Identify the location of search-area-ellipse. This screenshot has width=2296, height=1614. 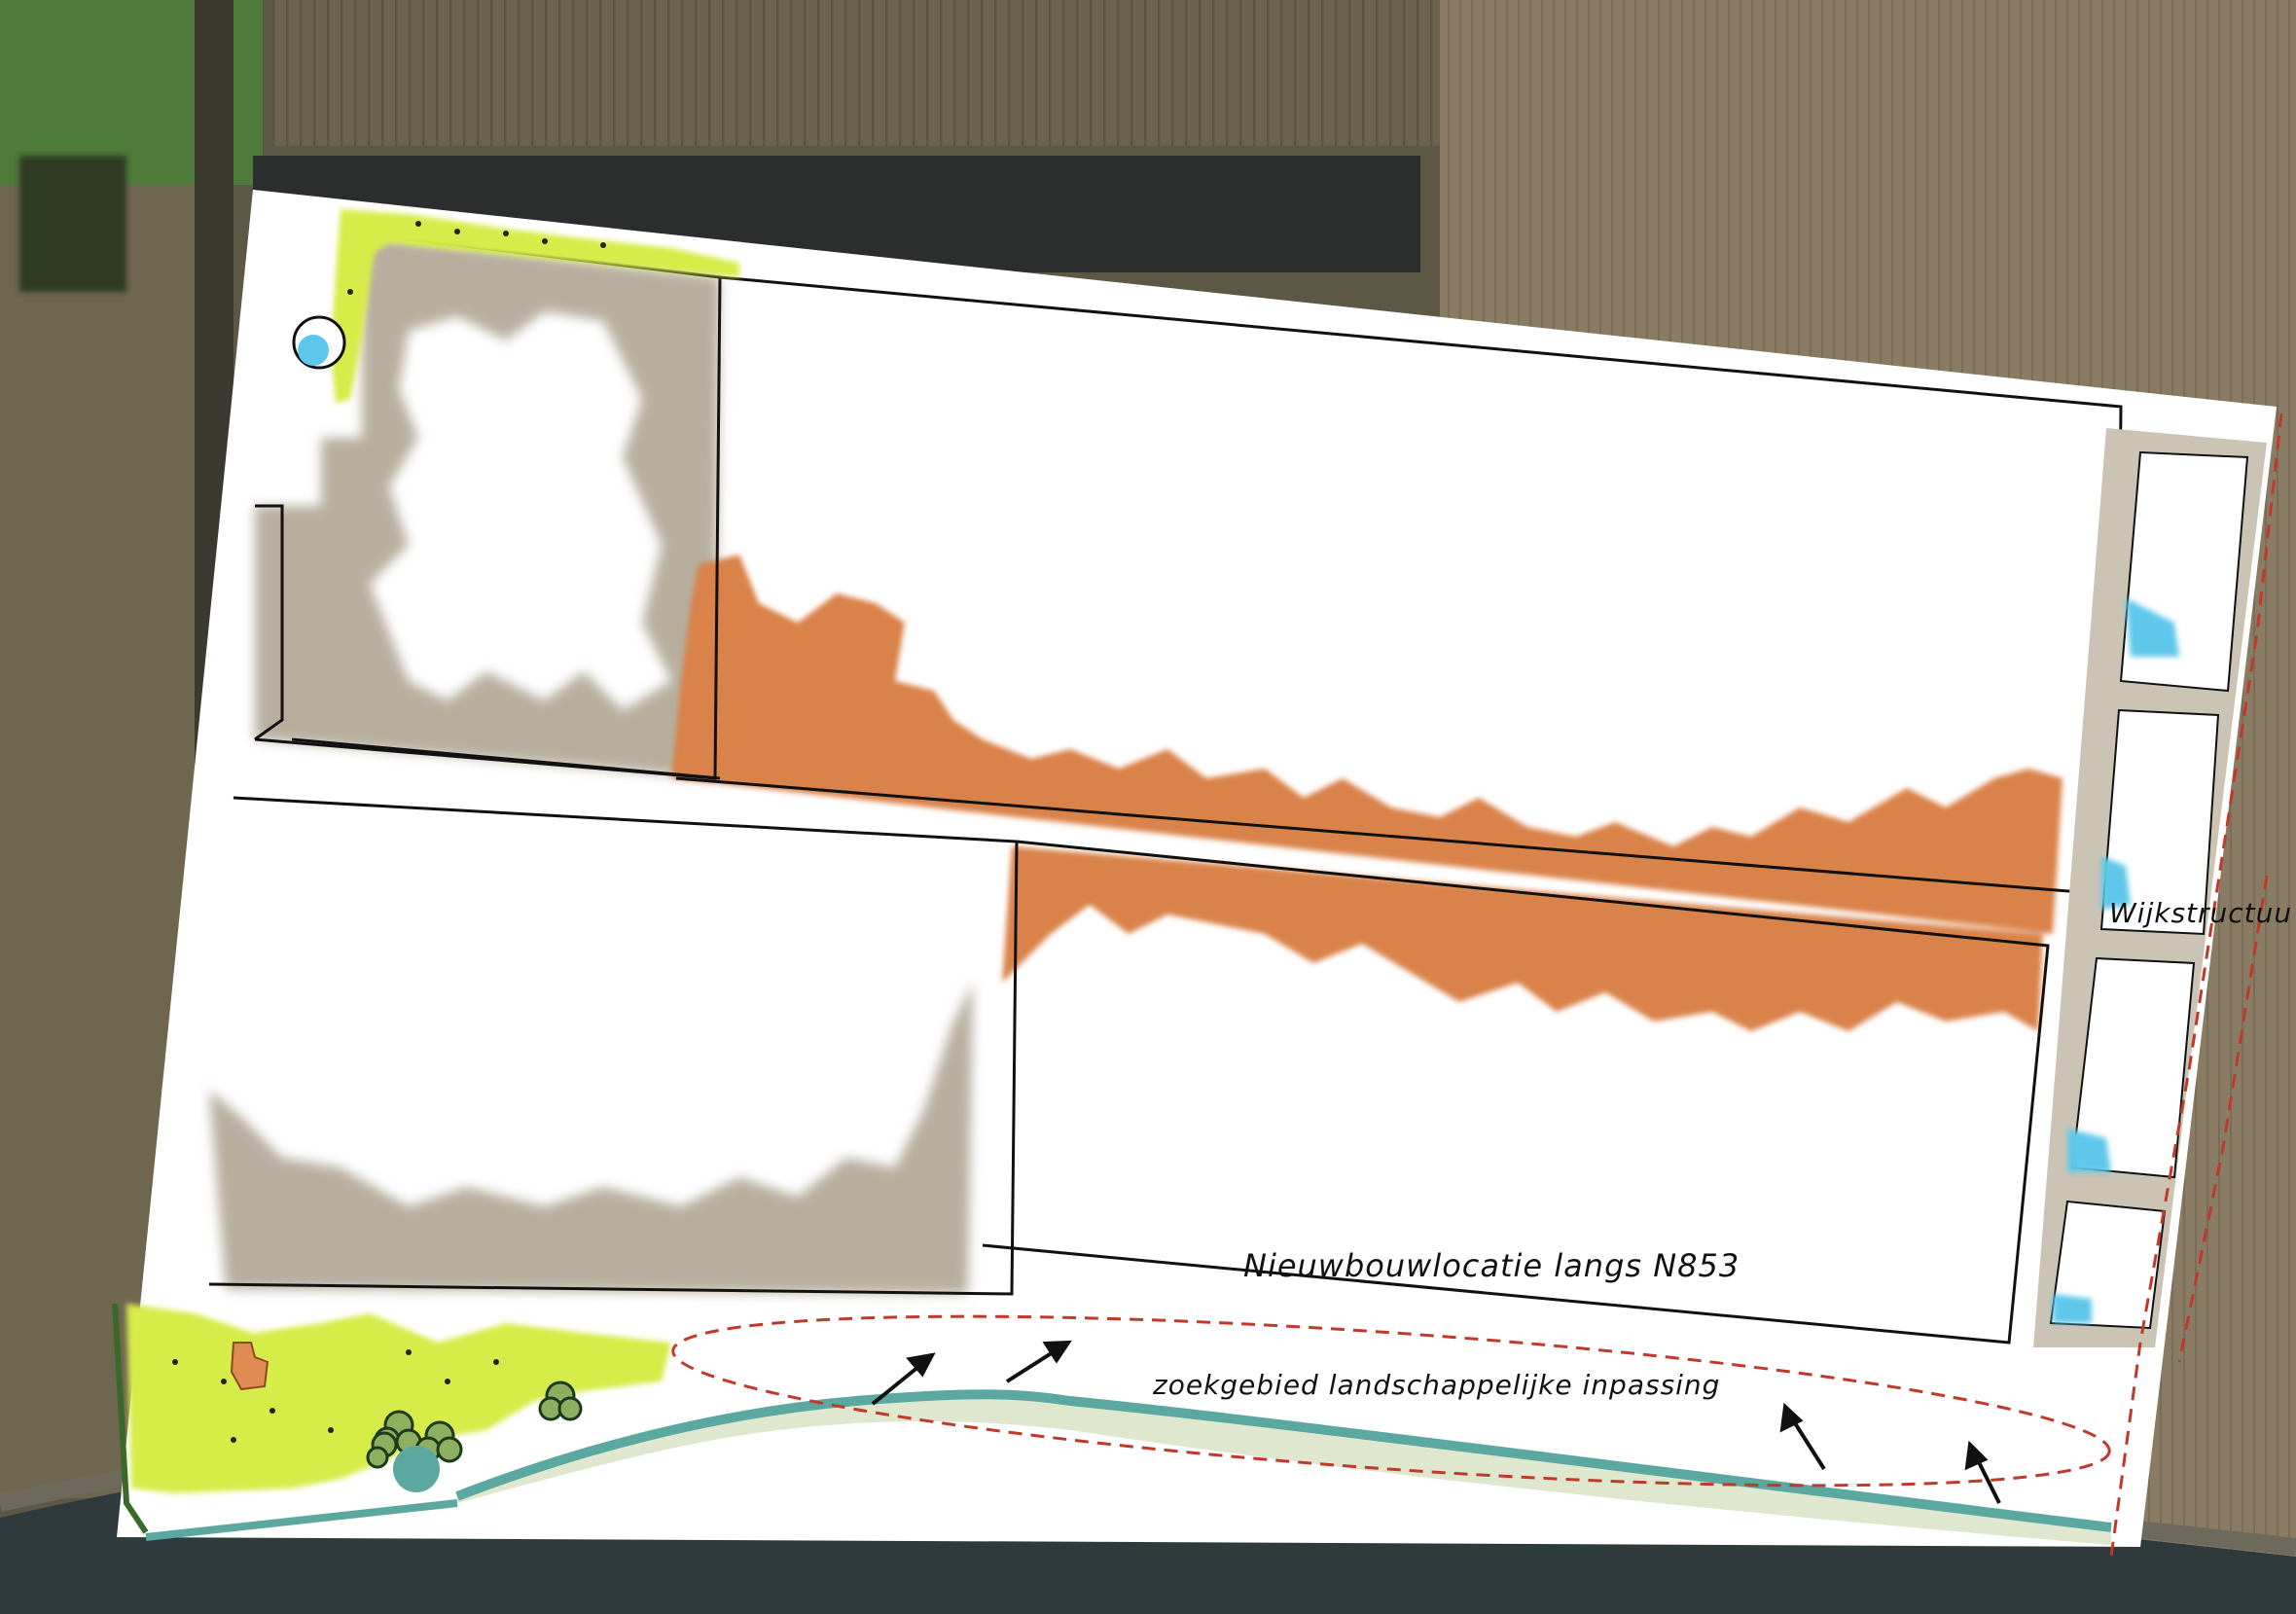
(1391, 1401).